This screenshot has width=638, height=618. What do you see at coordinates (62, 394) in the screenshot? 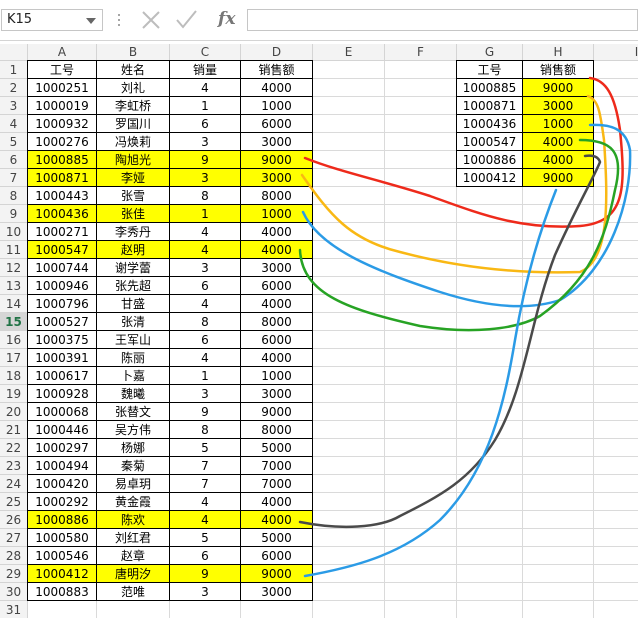
I see `table-cell: 1000928` at bounding box center [62, 394].